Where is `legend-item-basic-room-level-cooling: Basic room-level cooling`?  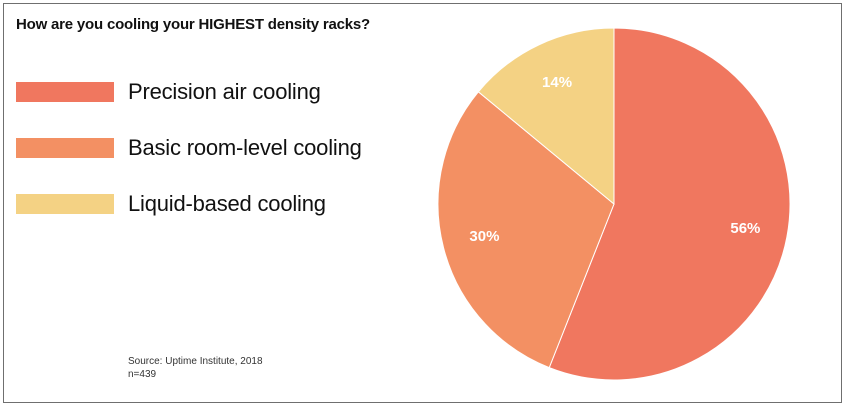 legend-item-basic-room-level-cooling: Basic room-level cooling is located at coordinates (189, 148).